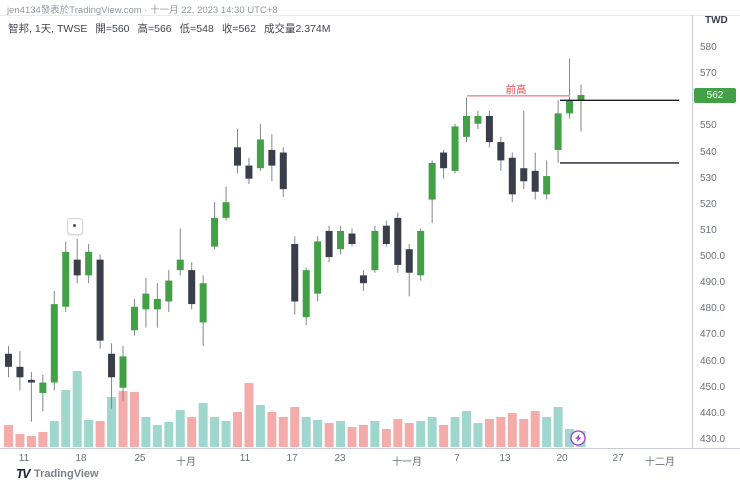 The width and height of the screenshot is (740, 486). Describe the element at coordinates (716, 20) in the screenshot. I see `currency-label: TWD` at that location.